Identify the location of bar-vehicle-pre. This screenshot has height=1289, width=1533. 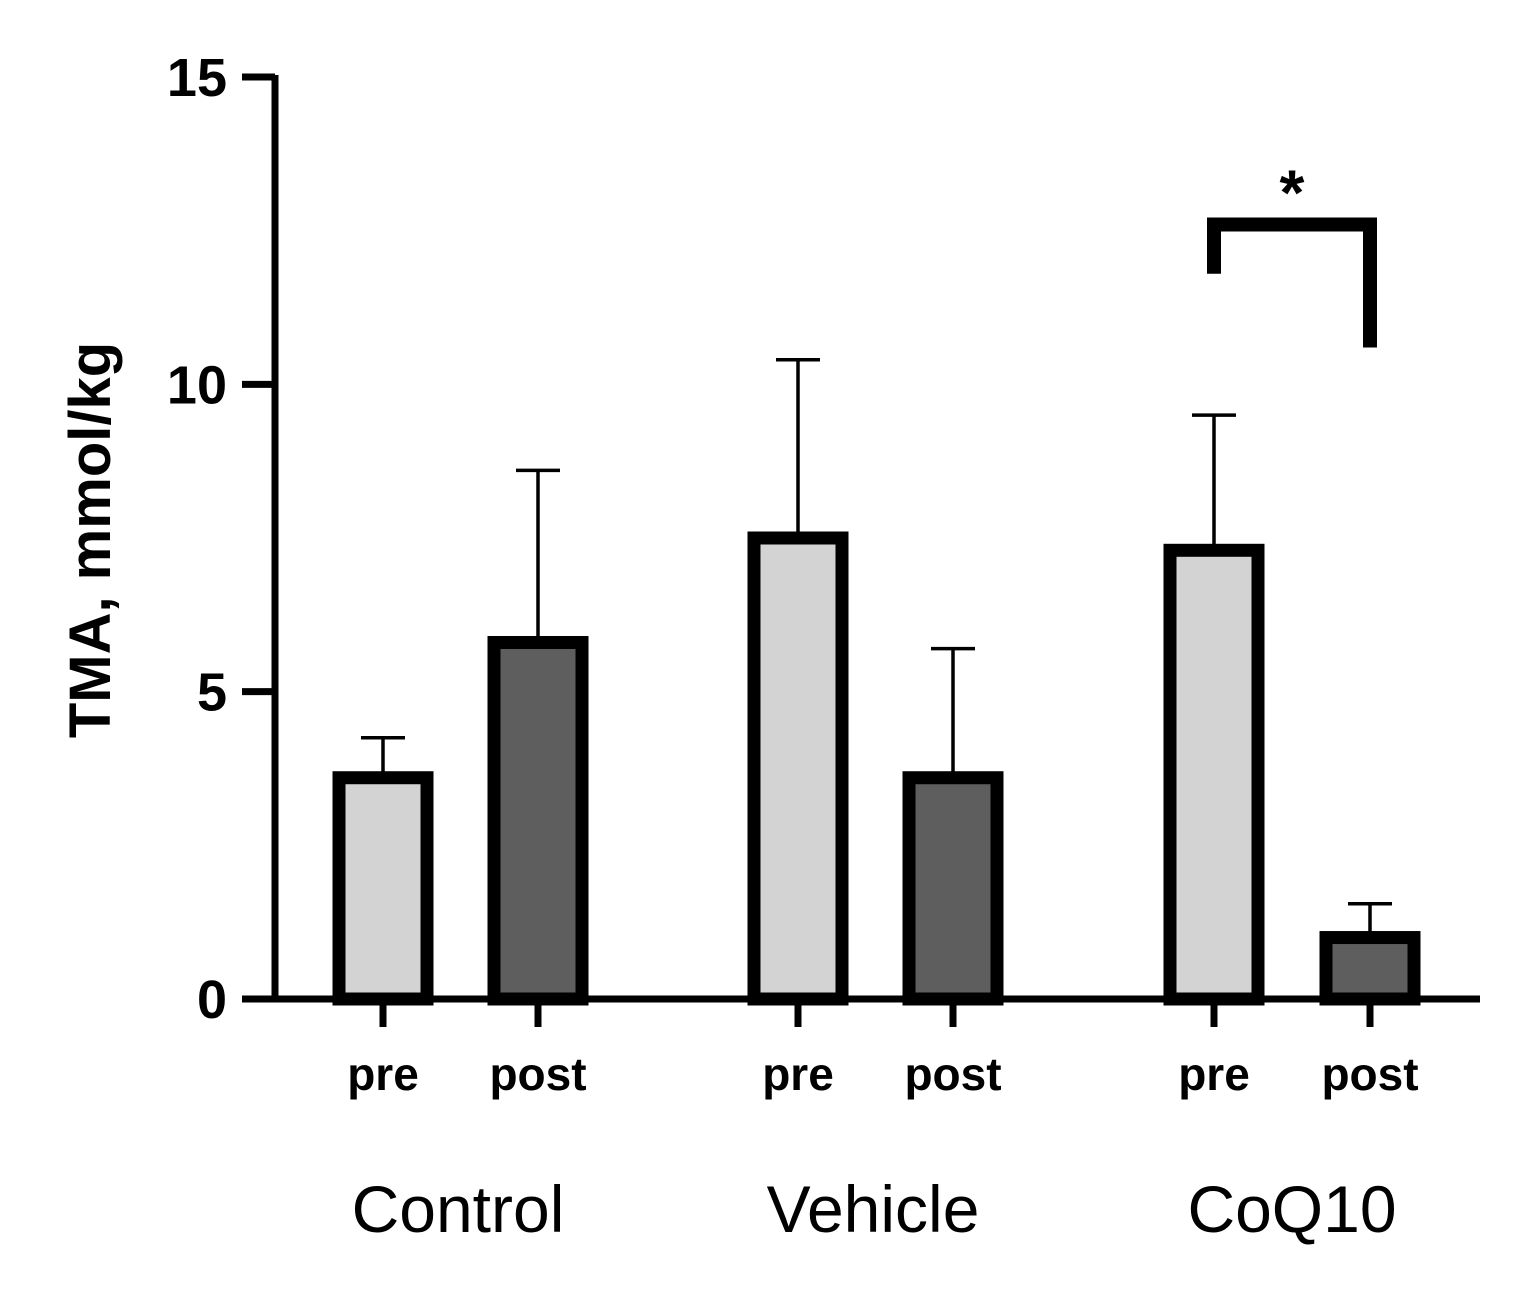
(798, 768).